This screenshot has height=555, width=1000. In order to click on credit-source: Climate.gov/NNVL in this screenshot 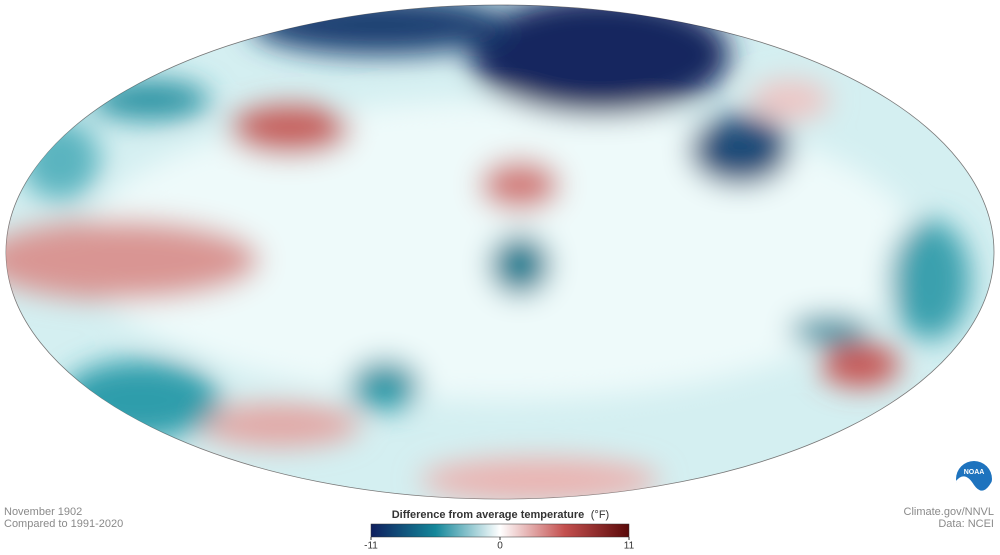, I will do `click(949, 512)`.